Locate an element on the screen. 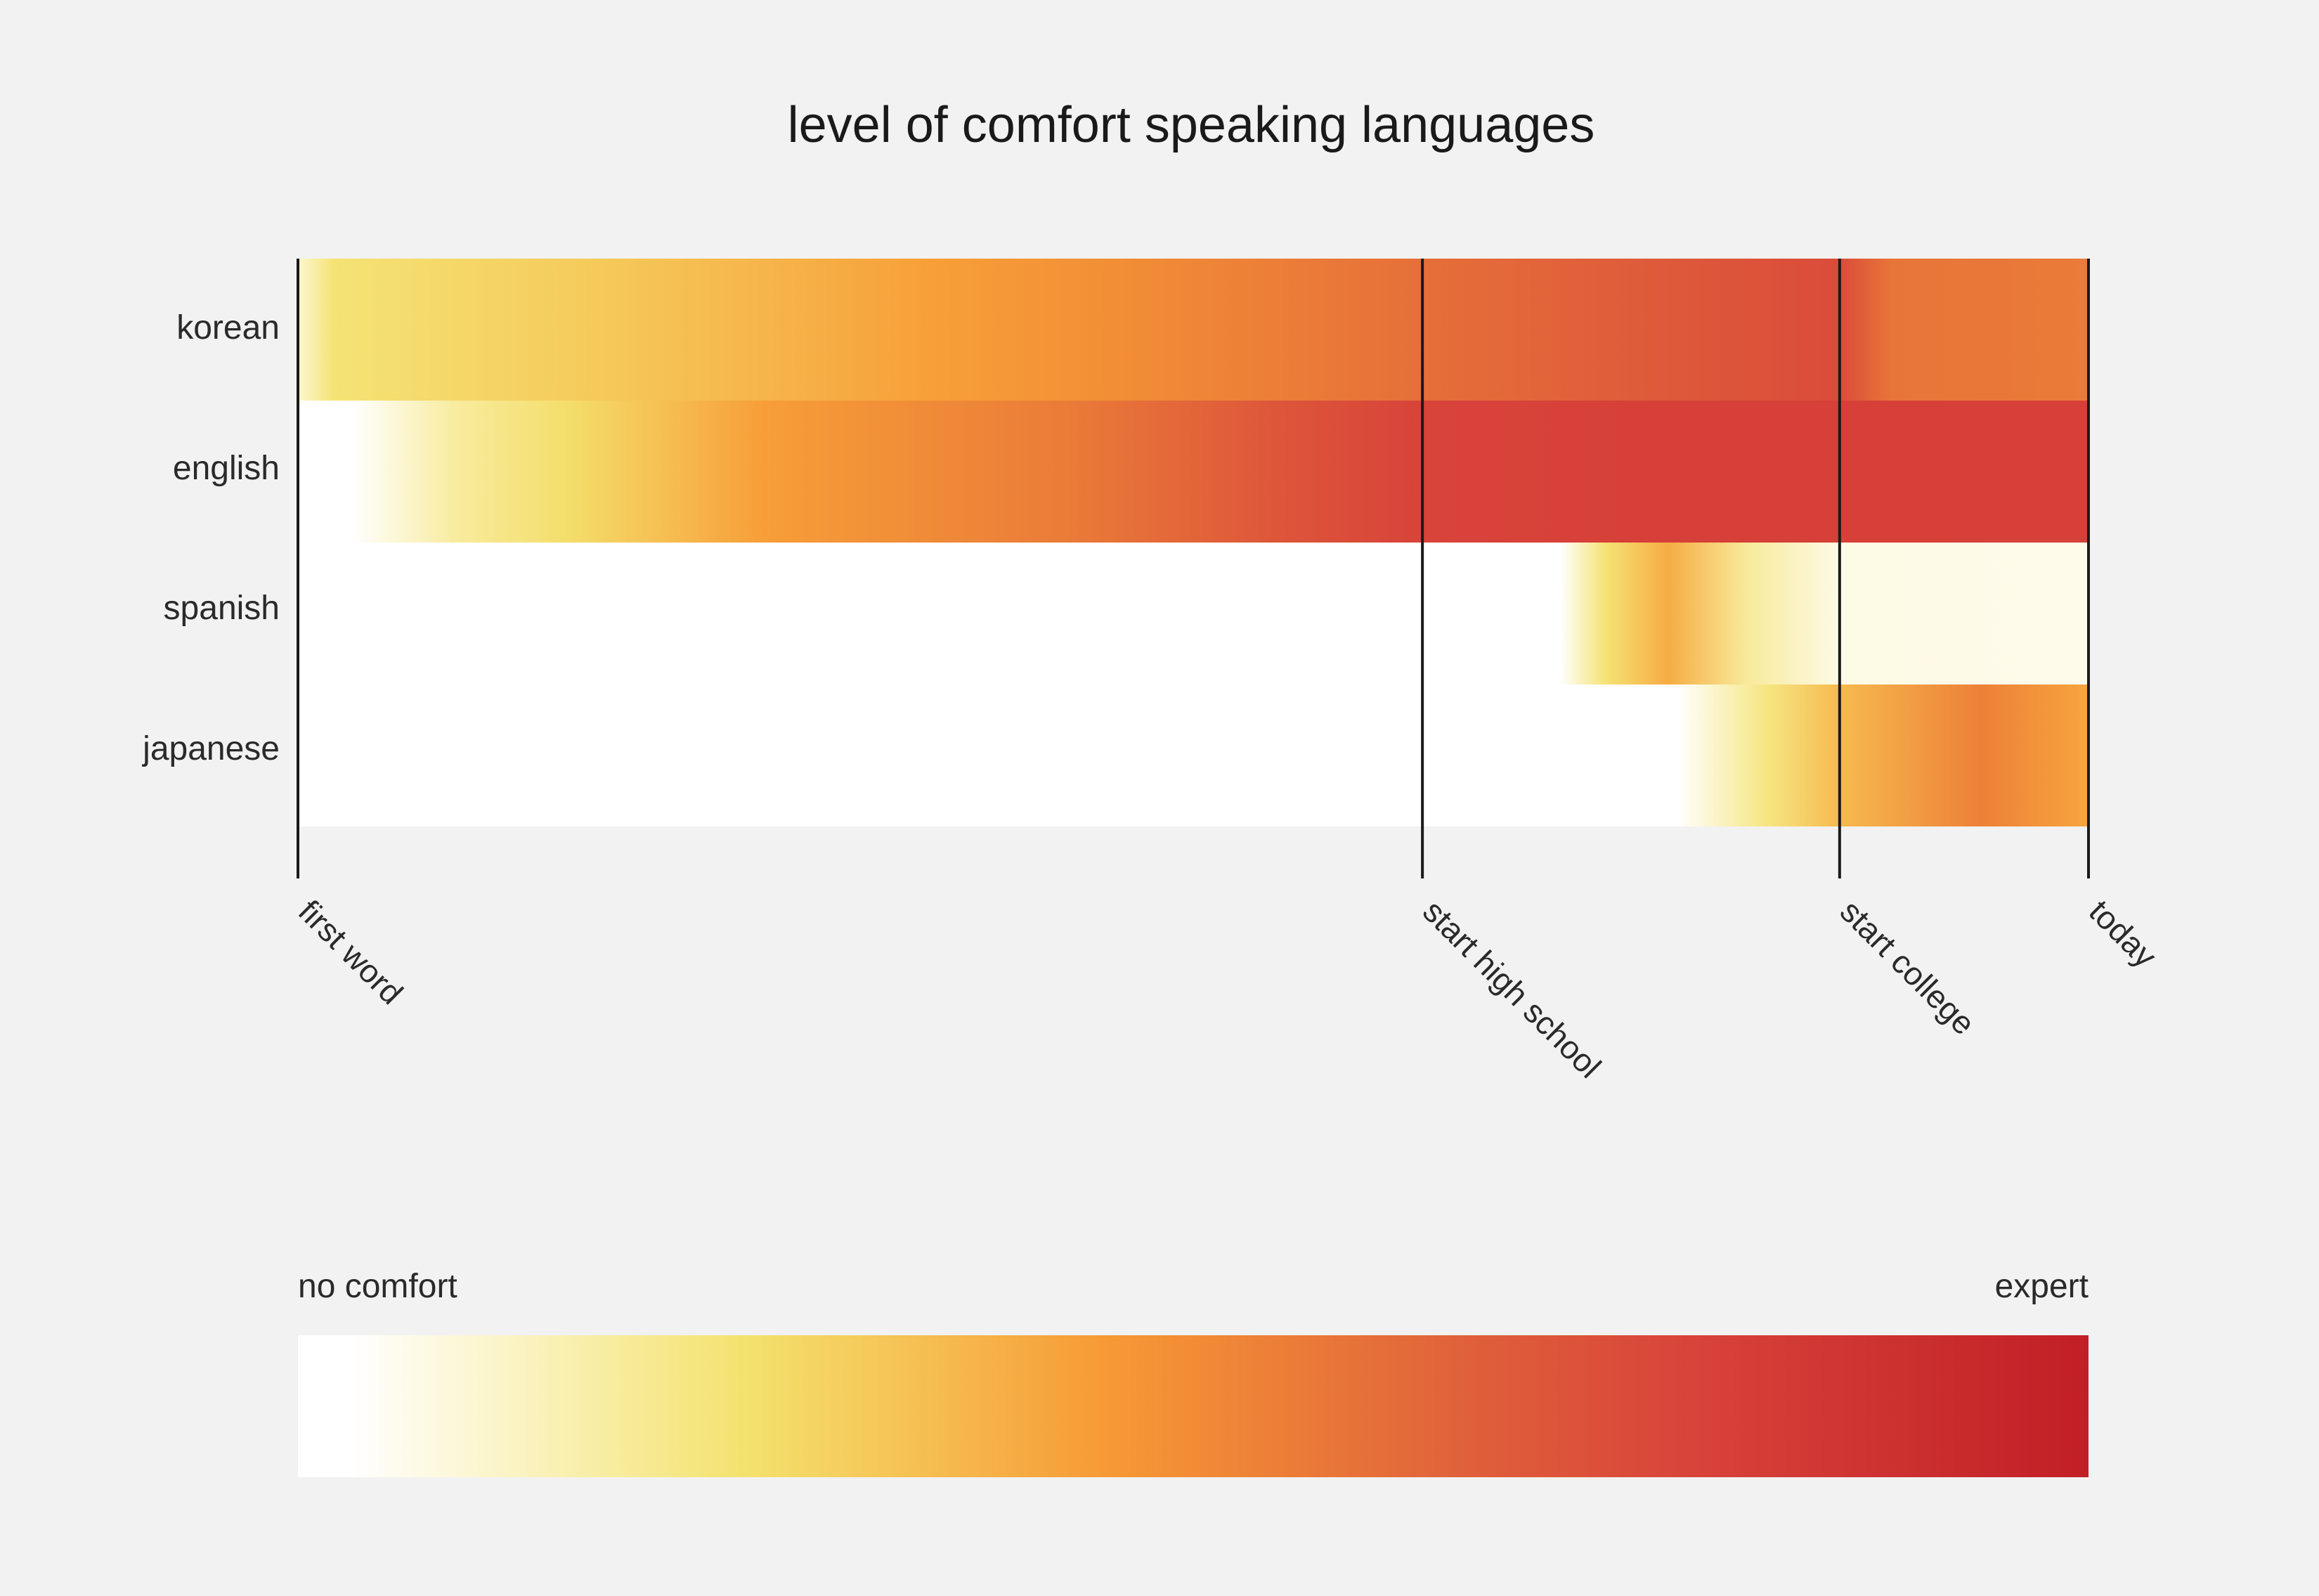 The height and width of the screenshot is (1596, 2319). chart-title: level of comfort speaking languages is located at coordinates (1191, 125).